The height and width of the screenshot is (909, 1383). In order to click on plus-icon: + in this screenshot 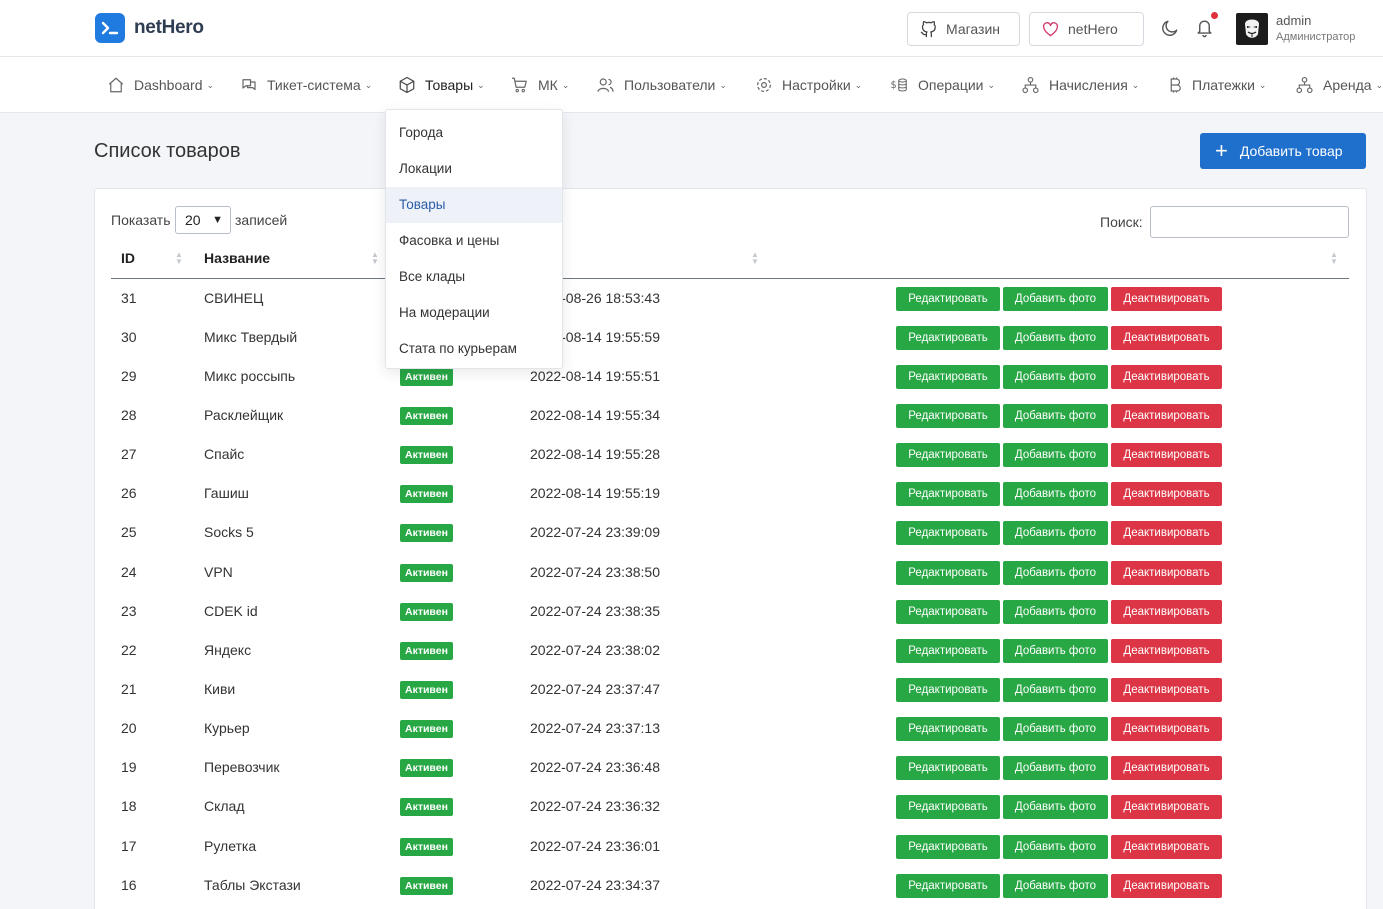, I will do `click(1221, 150)`.